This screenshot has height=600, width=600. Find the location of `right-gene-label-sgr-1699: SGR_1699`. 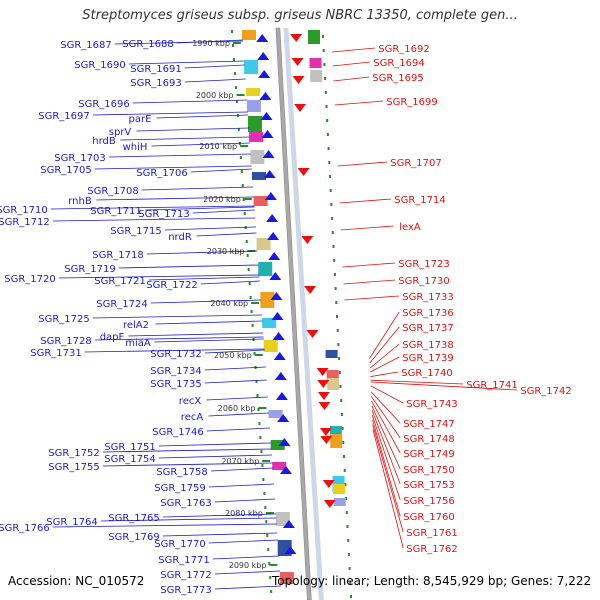

right-gene-label-sgr-1699: SGR_1699 is located at coordinates (412, 102).